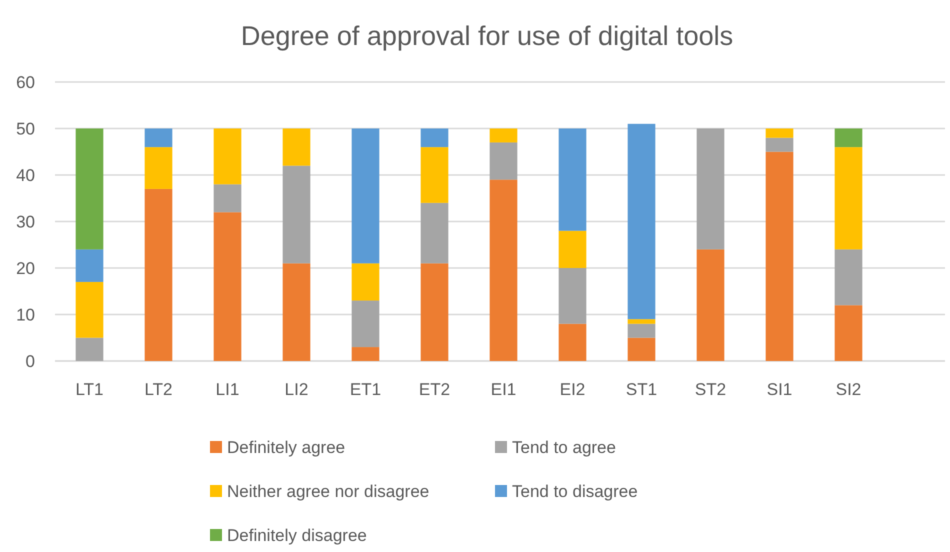  Describe the element at coordinates (487, 36) in the screenshot. I see `chart-title: Degree of approval for use of digital tools` at that location.